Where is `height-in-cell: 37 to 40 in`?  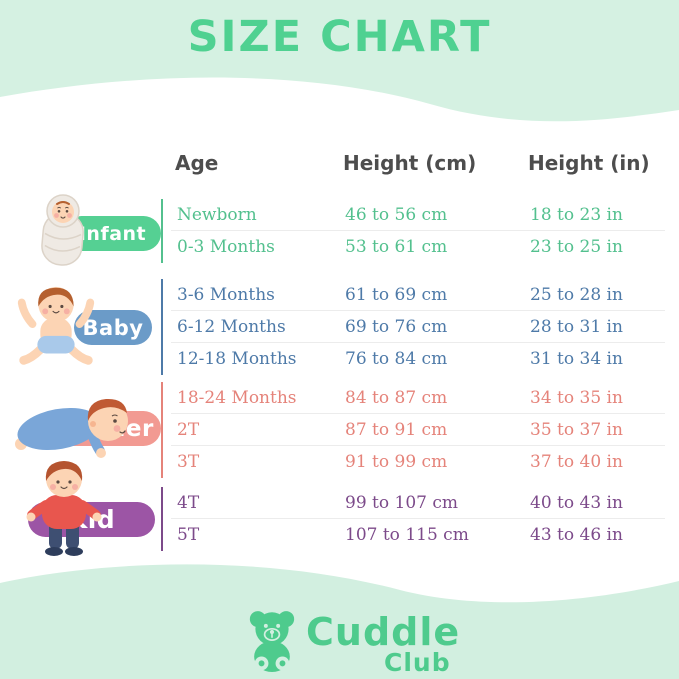
height-in-cell: 37 to 40 in is located at coordinates (576, 462).